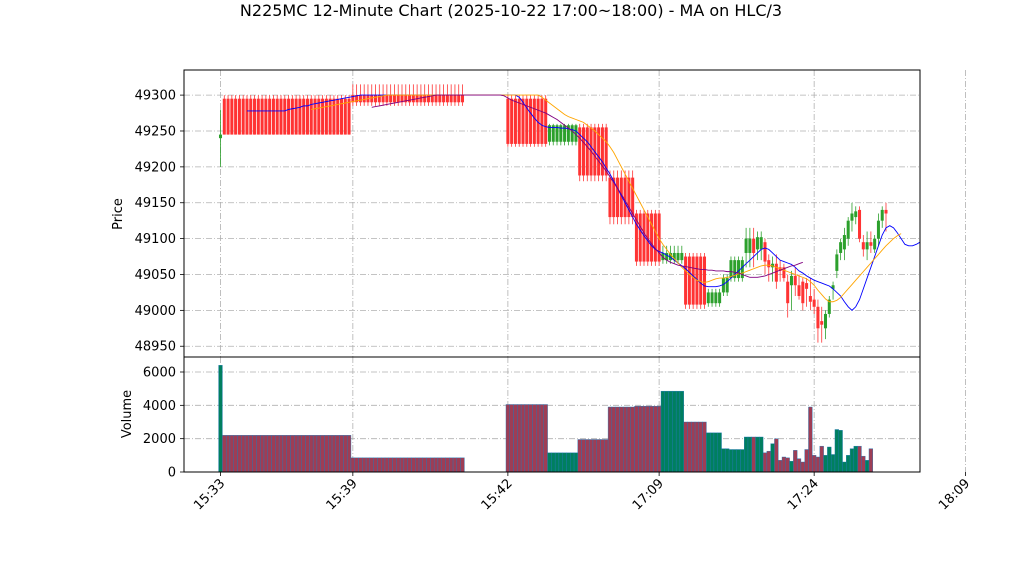  I want to click on x-tick-label: 15:42, so click(497, 494).